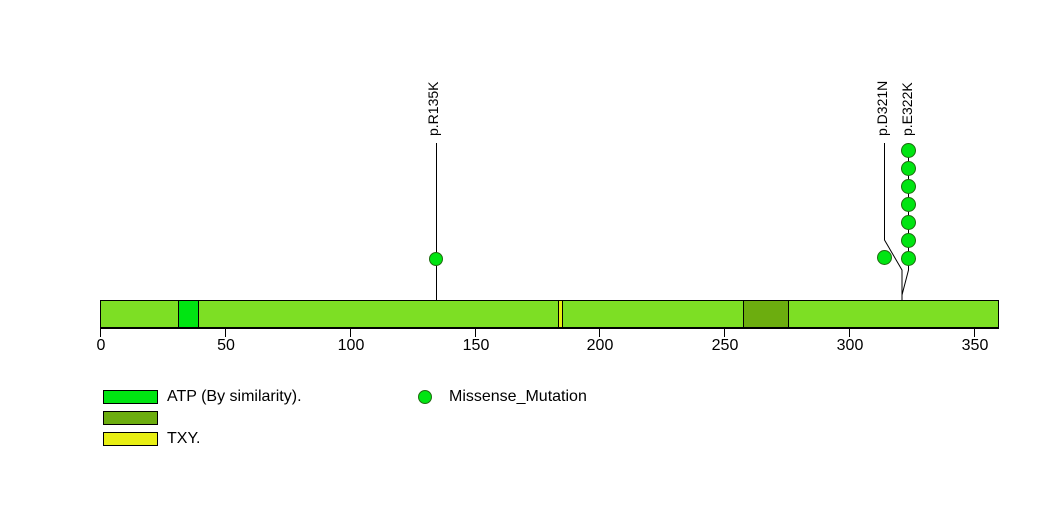 The width and height of the screenshot is (1047, 524). I want to click on axis-label-200: 200, so click(600, 345).